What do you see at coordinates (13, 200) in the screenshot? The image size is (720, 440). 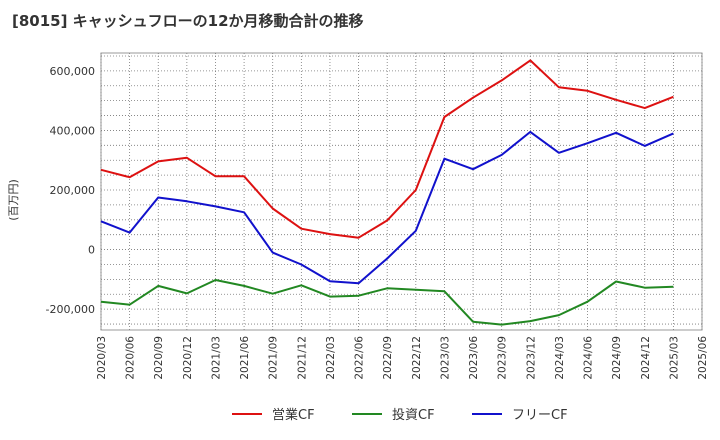 I see `y-axis-label: (百万円)` at bounding box center [13, 200].